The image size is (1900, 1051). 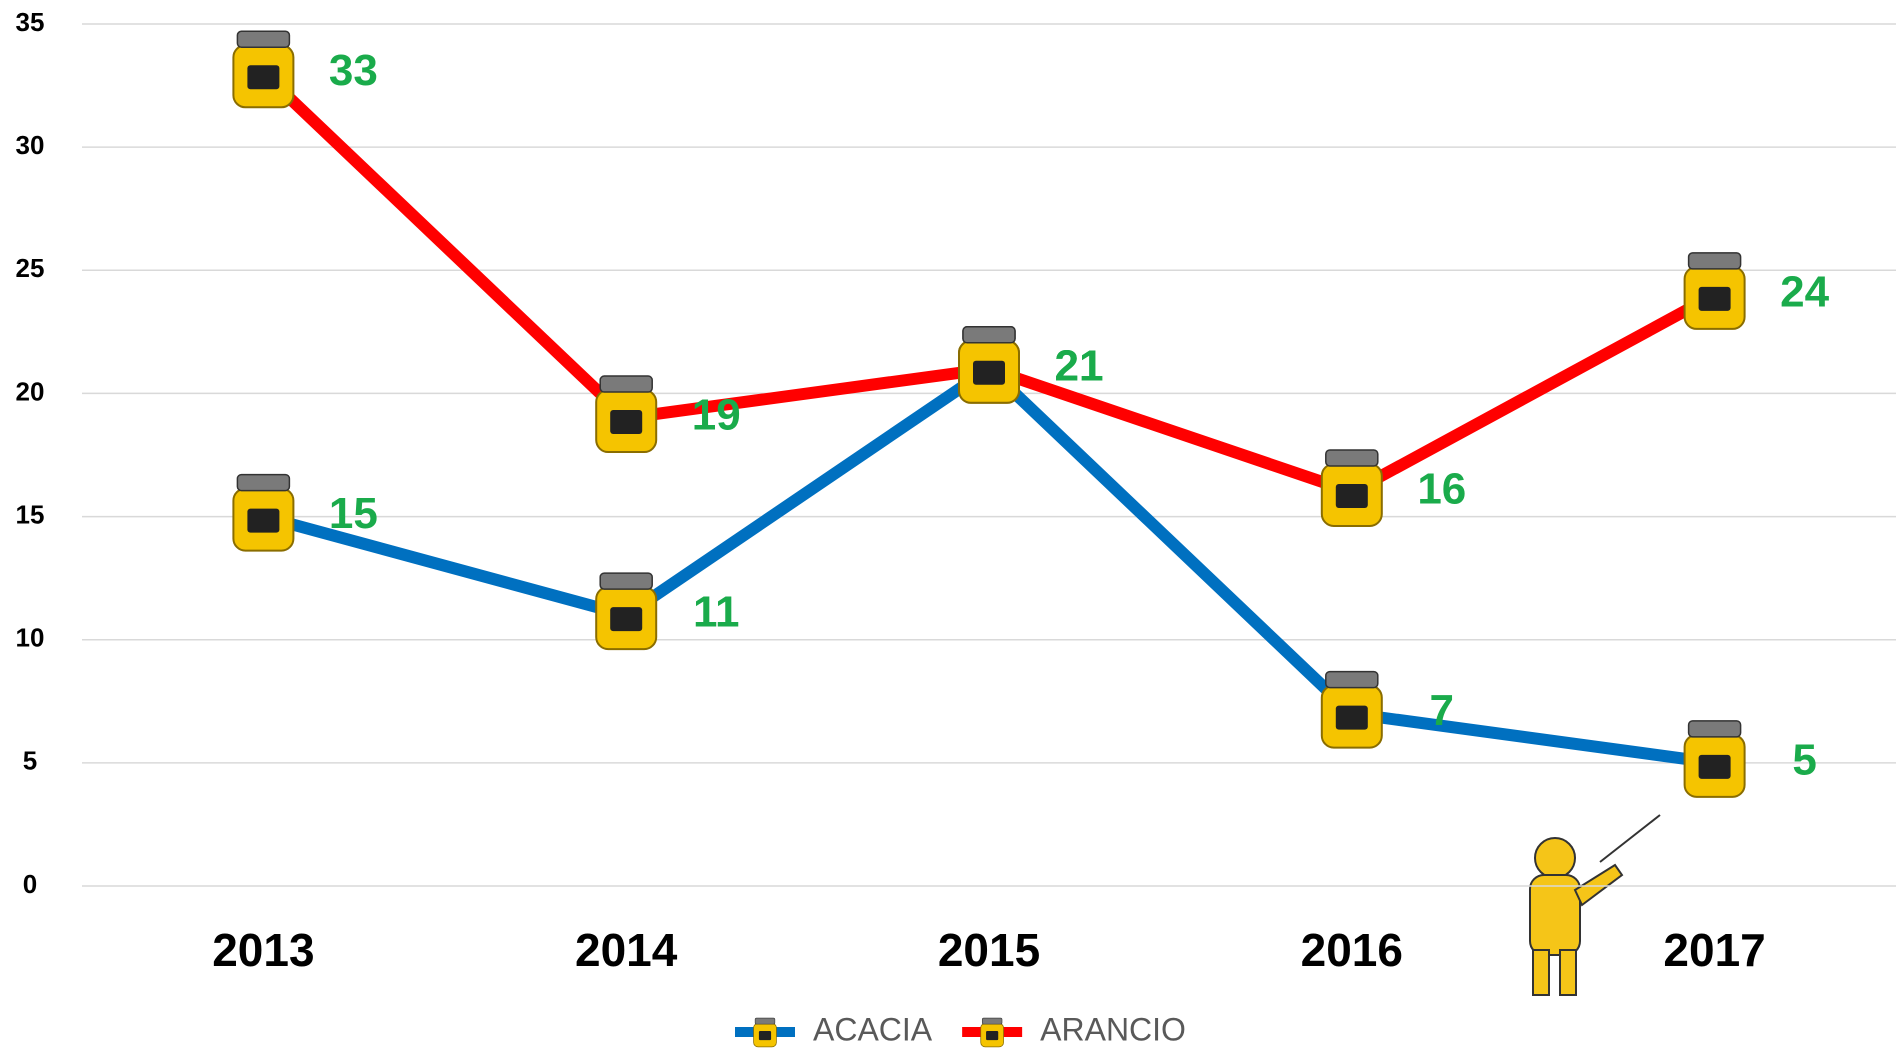 I want to click on data-label: 7, so click(x=1442, y=710).